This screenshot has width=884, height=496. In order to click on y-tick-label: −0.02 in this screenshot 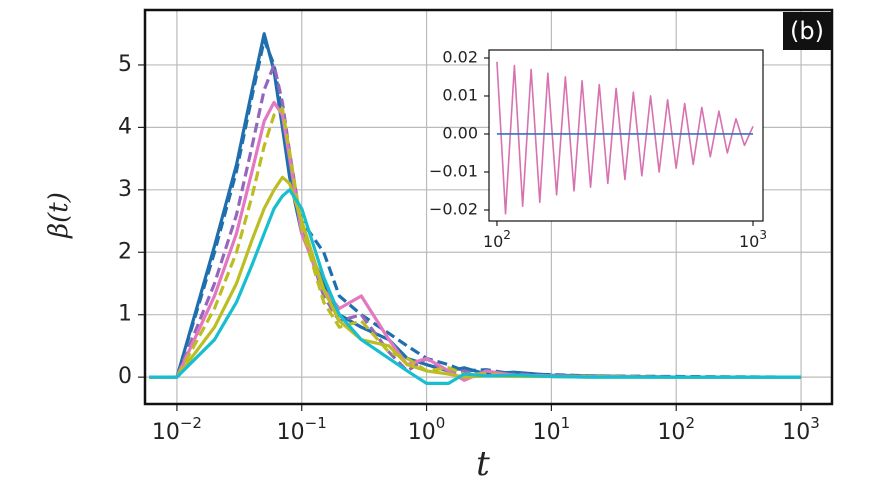, I will do `click(453, 208)`.